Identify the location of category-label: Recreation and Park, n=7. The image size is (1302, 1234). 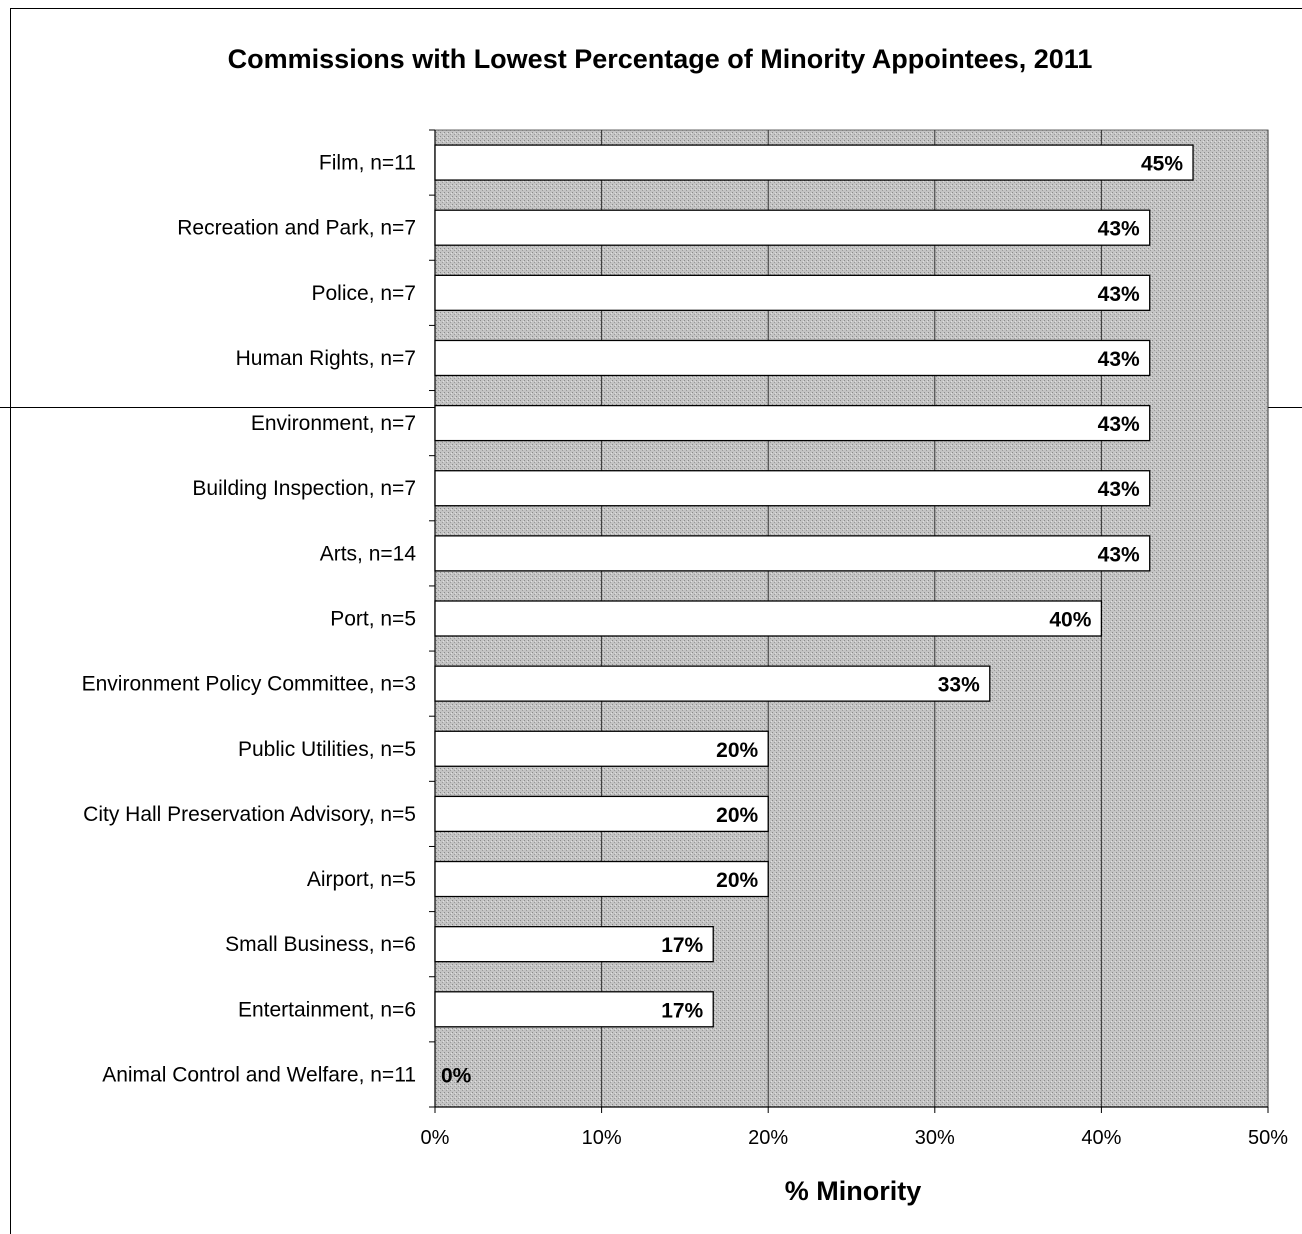
(296, 228).